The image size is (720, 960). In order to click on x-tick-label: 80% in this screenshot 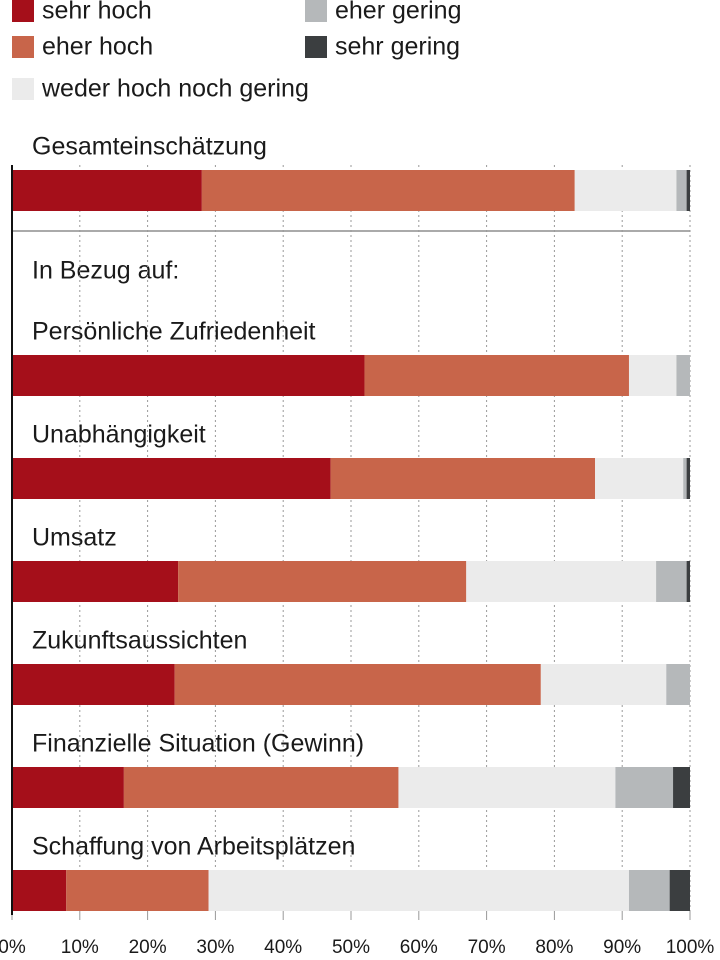, I will do `click(554, 947)`.